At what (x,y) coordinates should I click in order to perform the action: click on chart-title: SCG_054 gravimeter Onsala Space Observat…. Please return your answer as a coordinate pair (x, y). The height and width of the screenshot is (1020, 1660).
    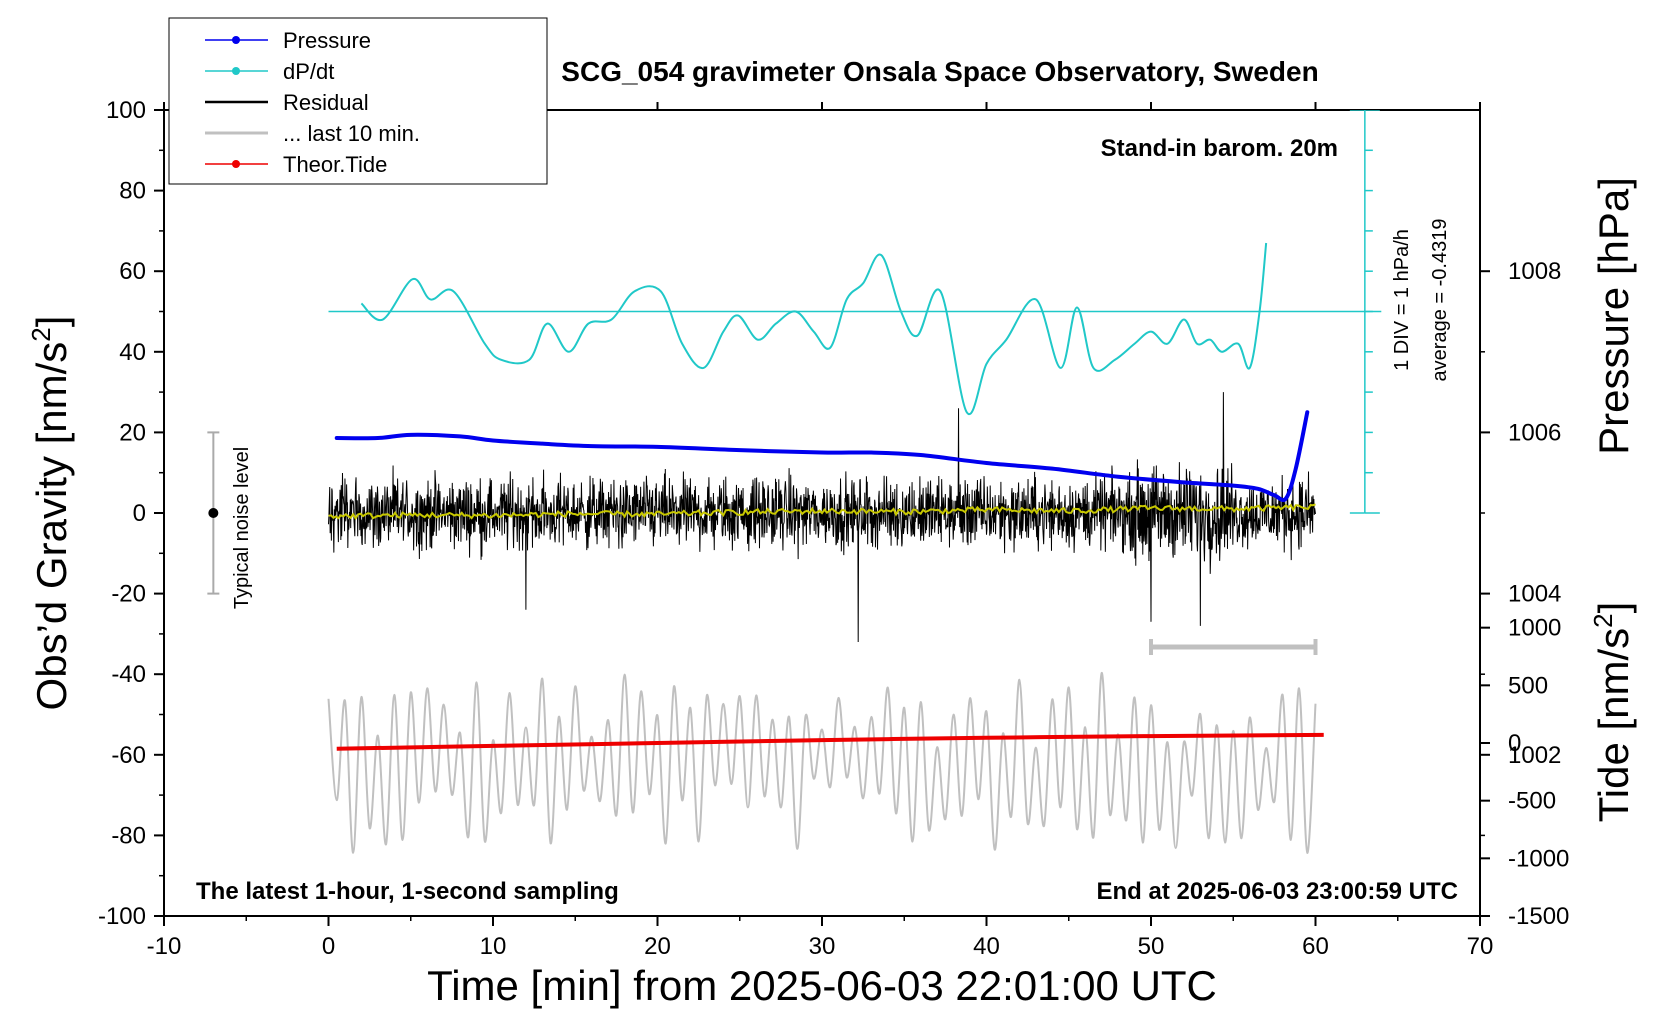
    Looking at the image, I should click on (939, 71).